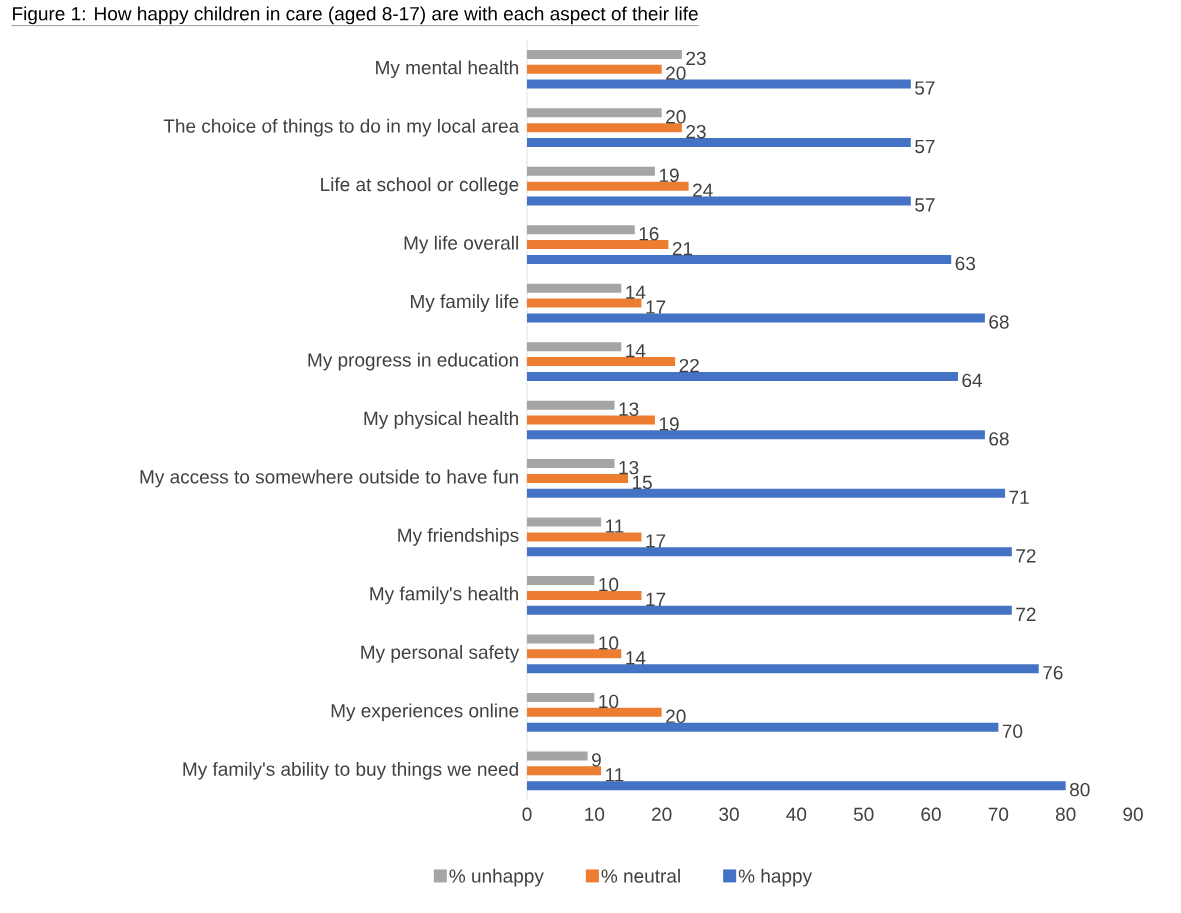 The image size is (1181, 913). What do you see at coordinates (1065, 814) in the screenshot?
I see `x-tick-label: 80` at bounding box center [1065, 814].